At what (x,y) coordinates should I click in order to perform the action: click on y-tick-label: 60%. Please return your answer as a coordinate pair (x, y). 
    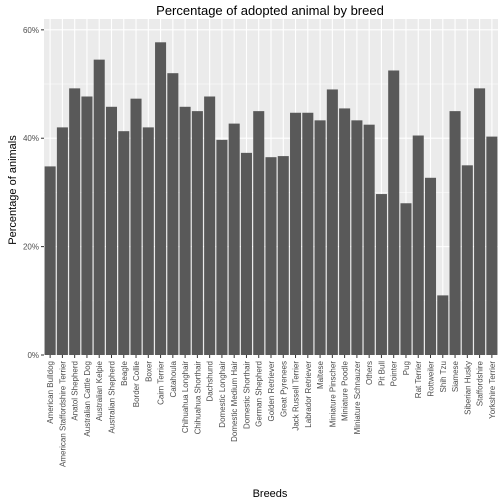
    Looking at the image, I should click on (31, 30).